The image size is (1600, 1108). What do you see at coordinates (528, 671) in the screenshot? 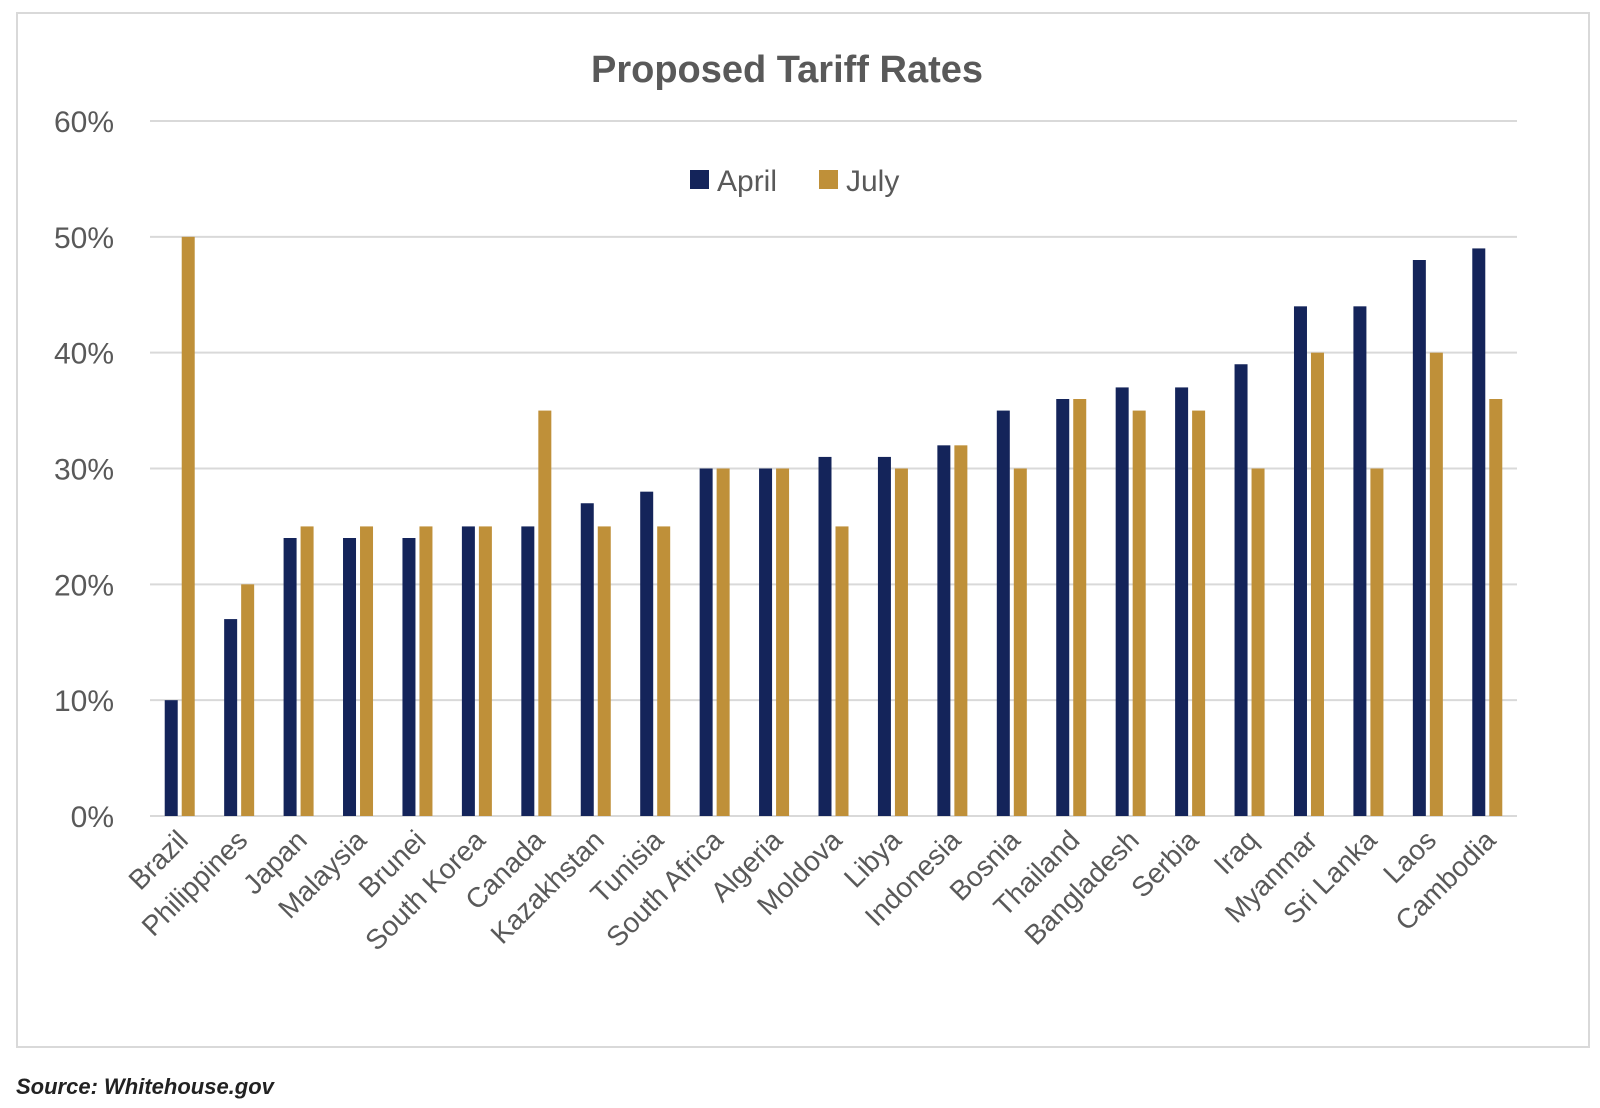
I see `bar-april-canada` at bounding box center [528, 671].